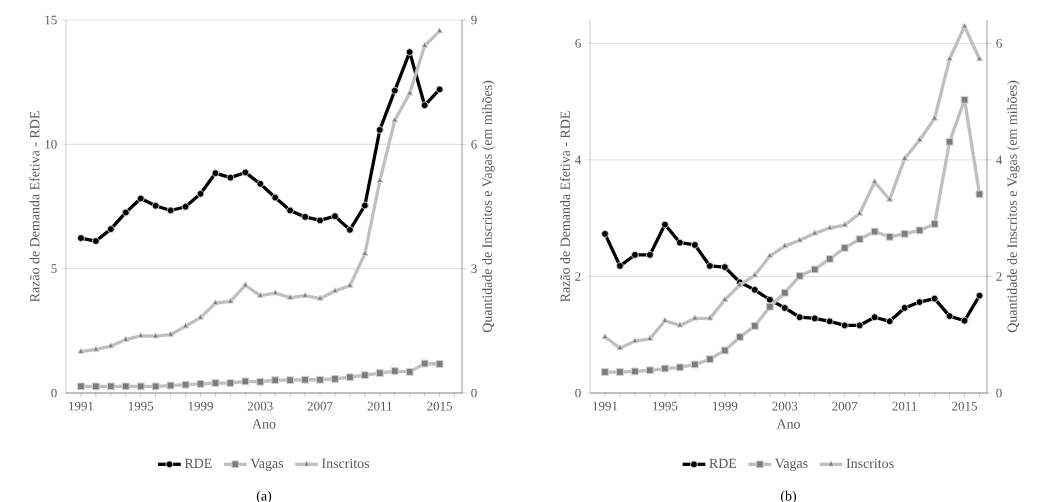 The width and height of the screenshot is (1043, 502). Describe the element at coordinates (578, 276) in the screenshot. I see `y-tick-label: 2` at that location.